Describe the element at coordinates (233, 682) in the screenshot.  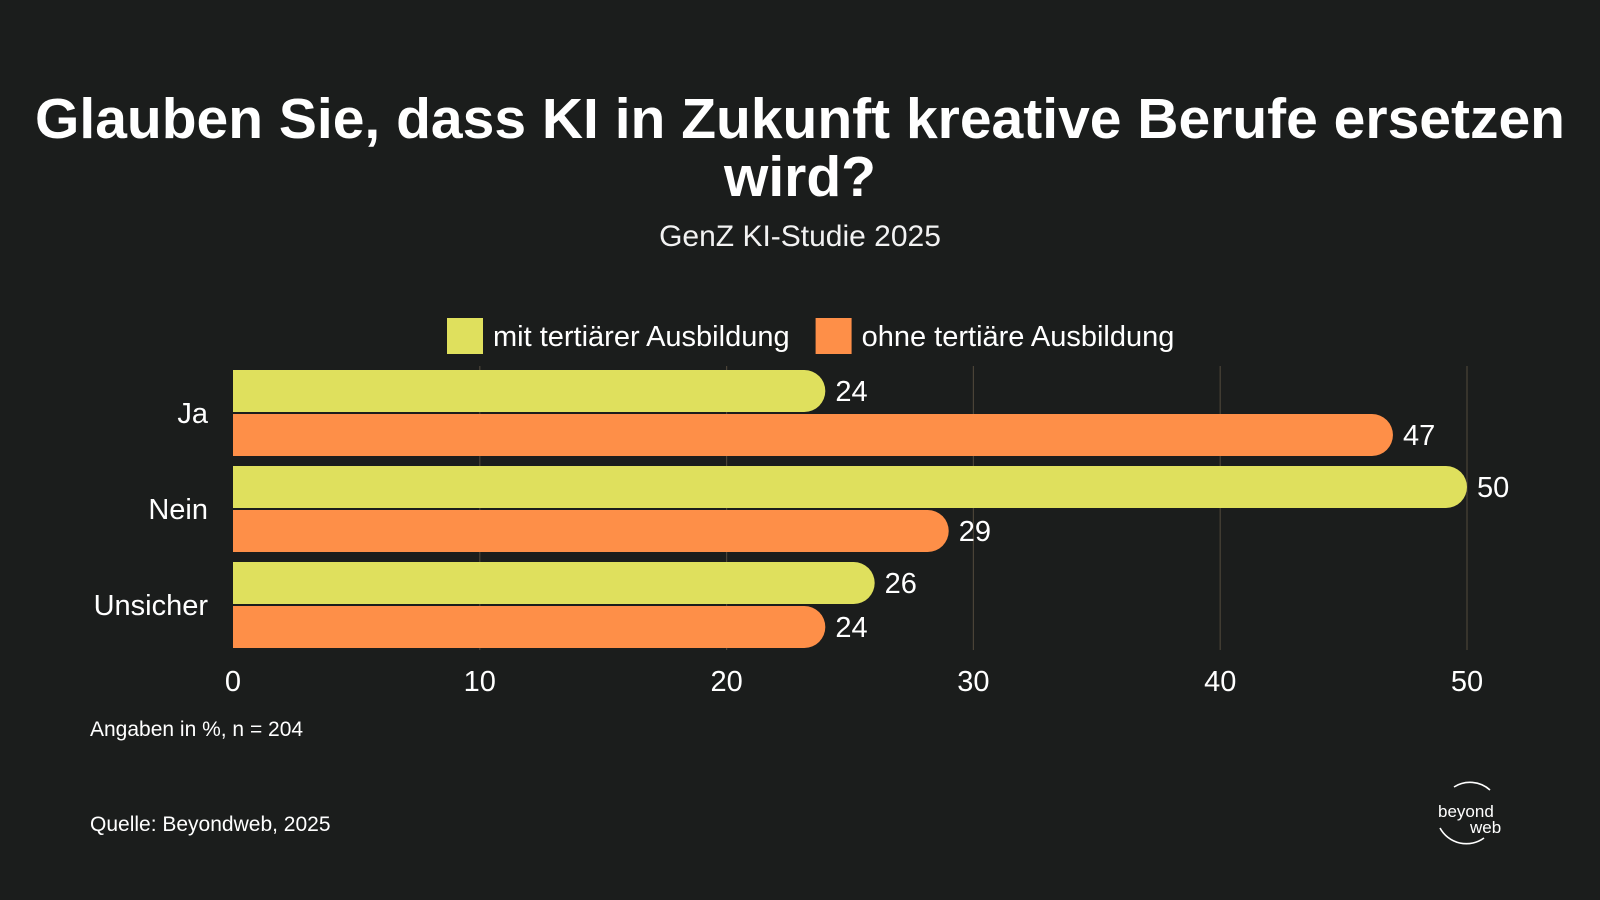
I see `x-tick-label: 0` at that location.